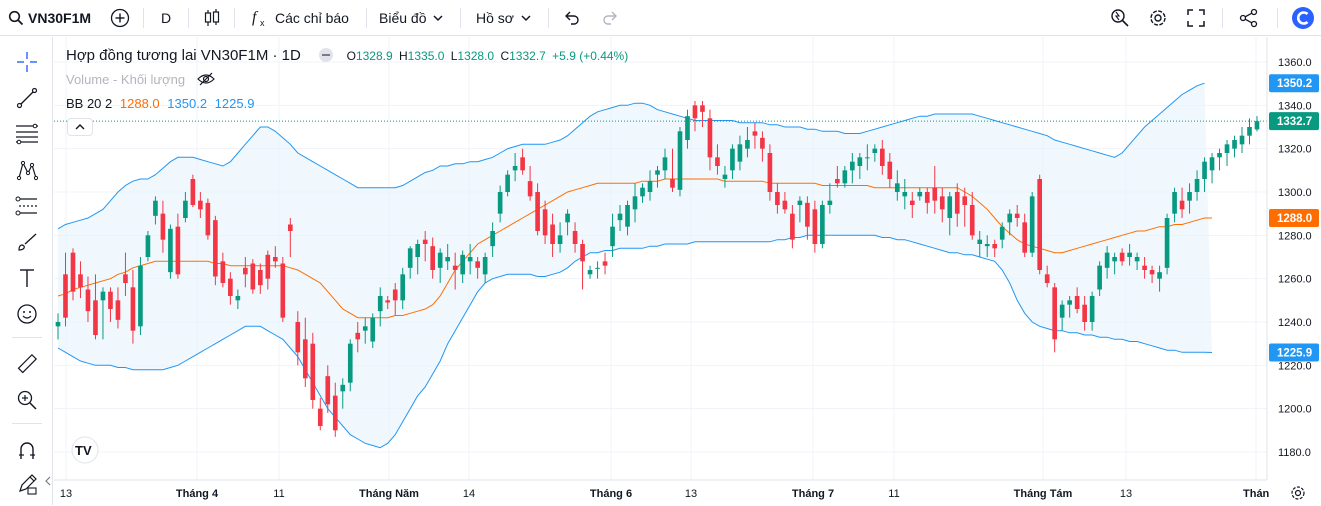  I want to click on axis-settings-button, so click(1298, 493).